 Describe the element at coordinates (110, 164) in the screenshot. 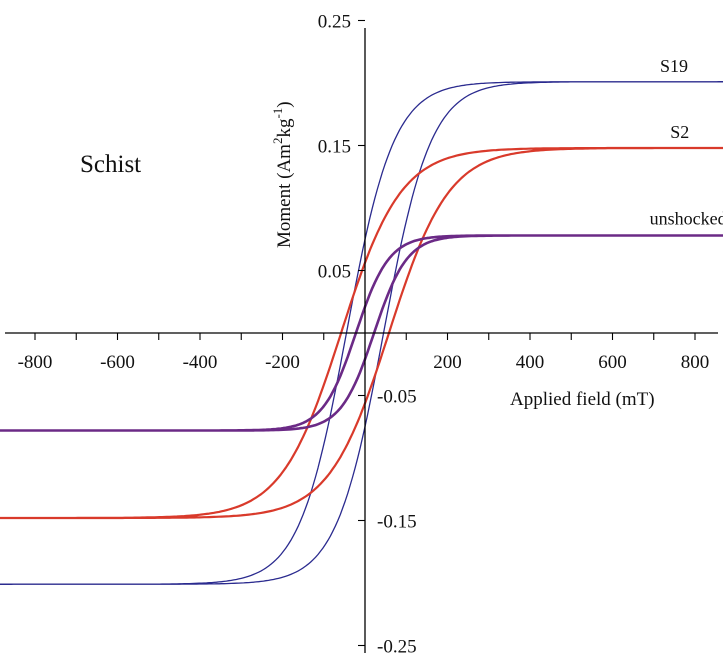

I see `panel-label: Schist` at that location.